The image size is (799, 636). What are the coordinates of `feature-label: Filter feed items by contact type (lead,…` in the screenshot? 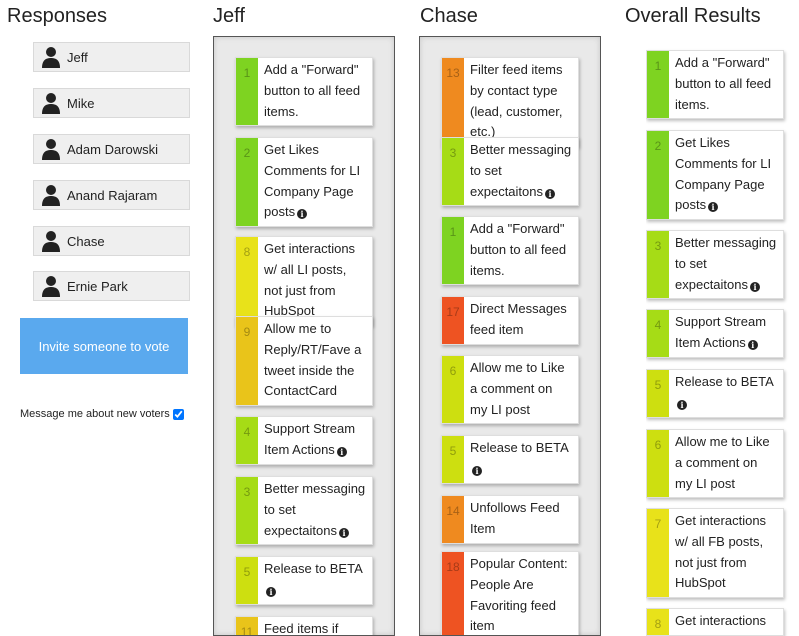 It's located at (516, 101).